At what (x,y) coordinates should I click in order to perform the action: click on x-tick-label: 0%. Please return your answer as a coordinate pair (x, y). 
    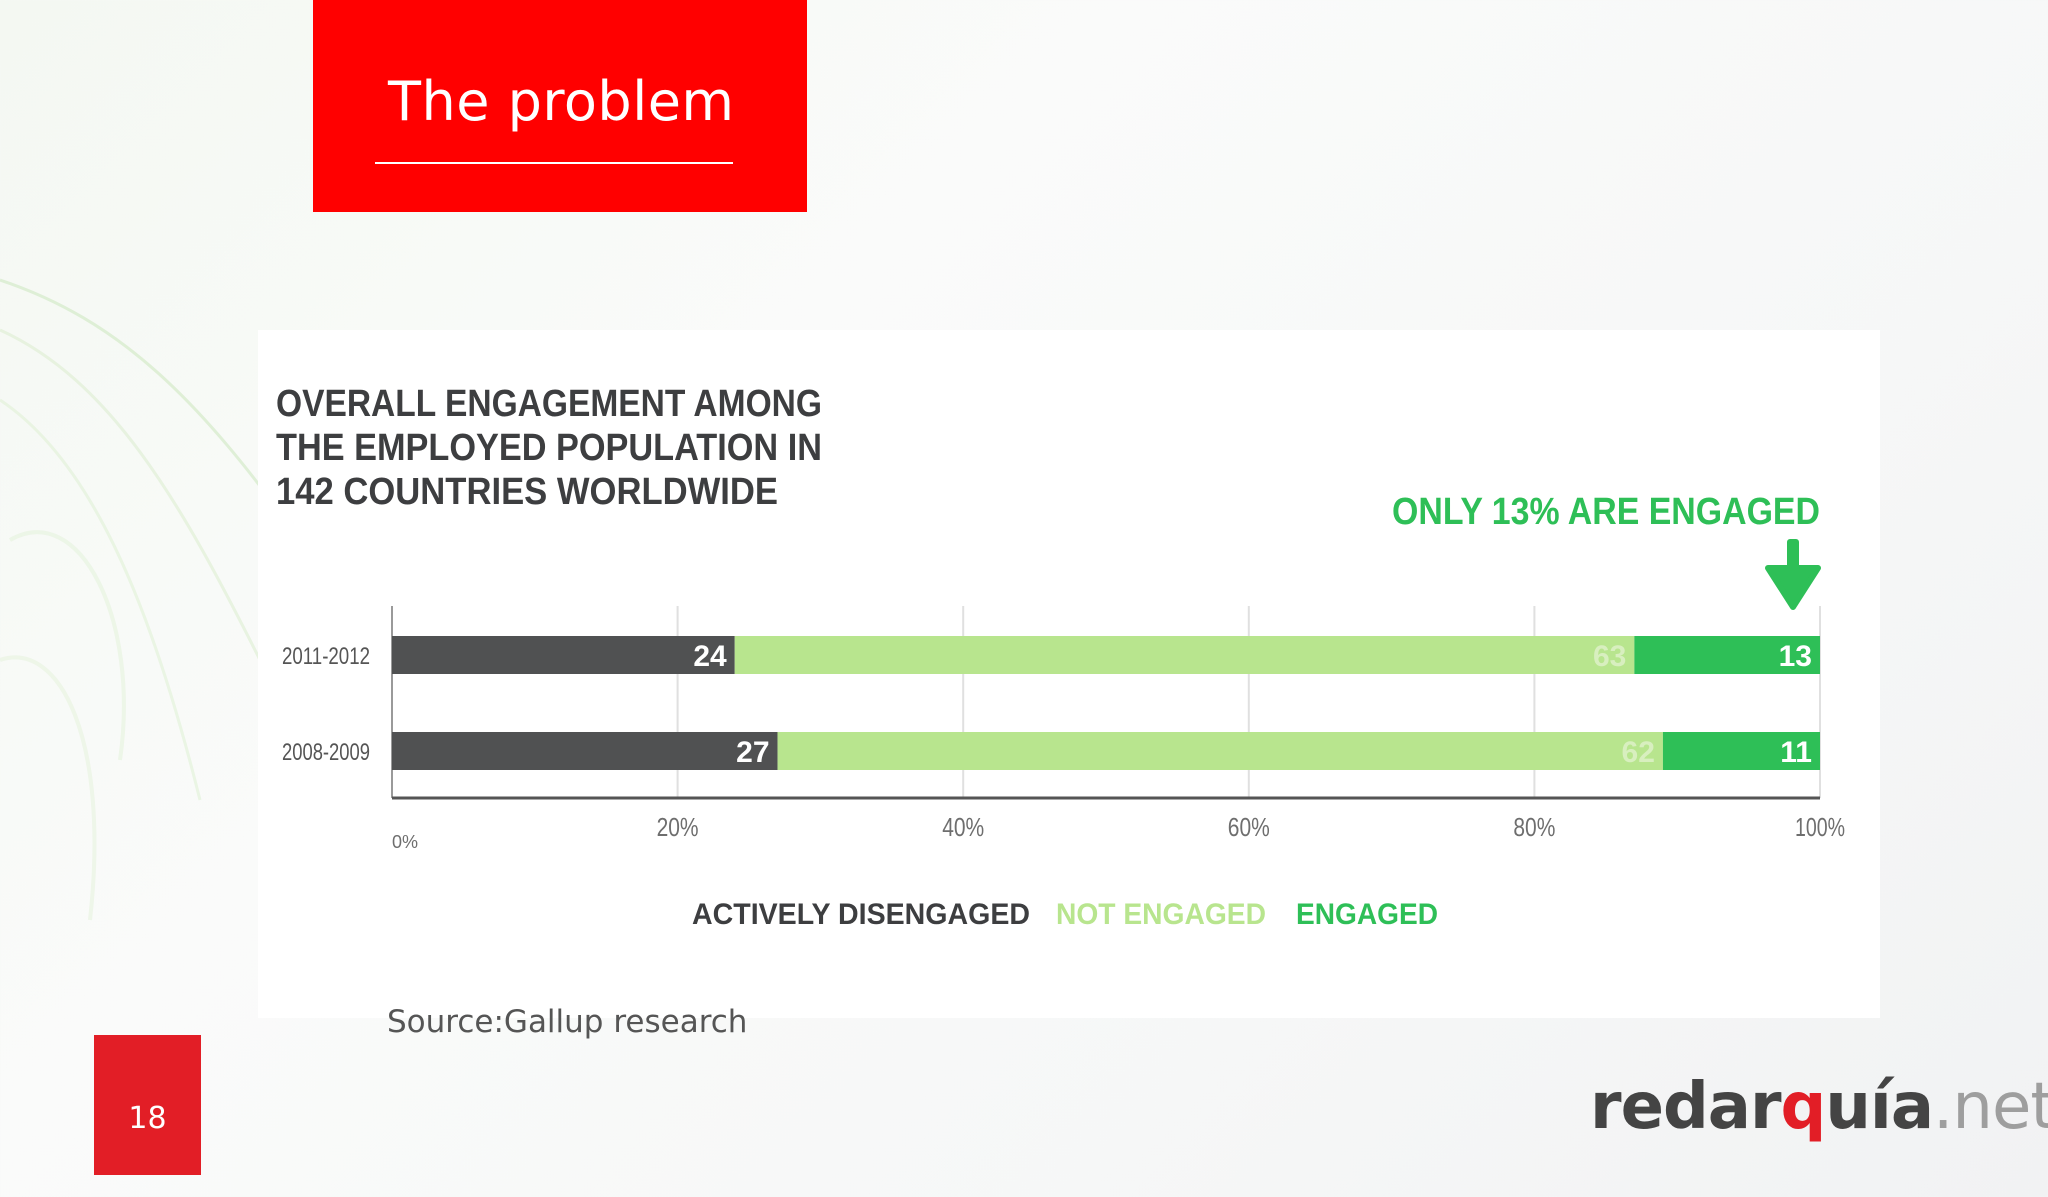
    Looking at the image, I should click on (405, 842).